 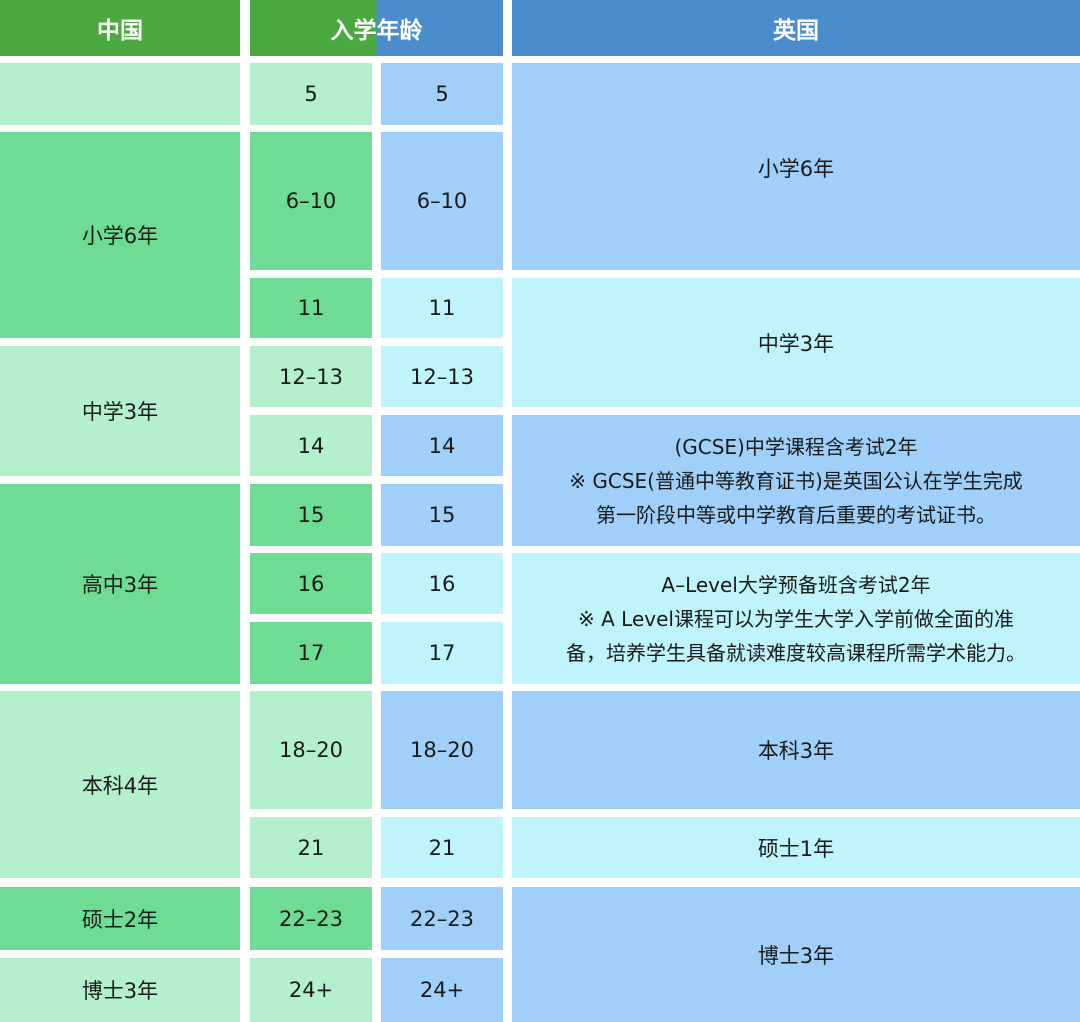 I want to click on age-uk-cell: 14, so click(x=442, y=445).